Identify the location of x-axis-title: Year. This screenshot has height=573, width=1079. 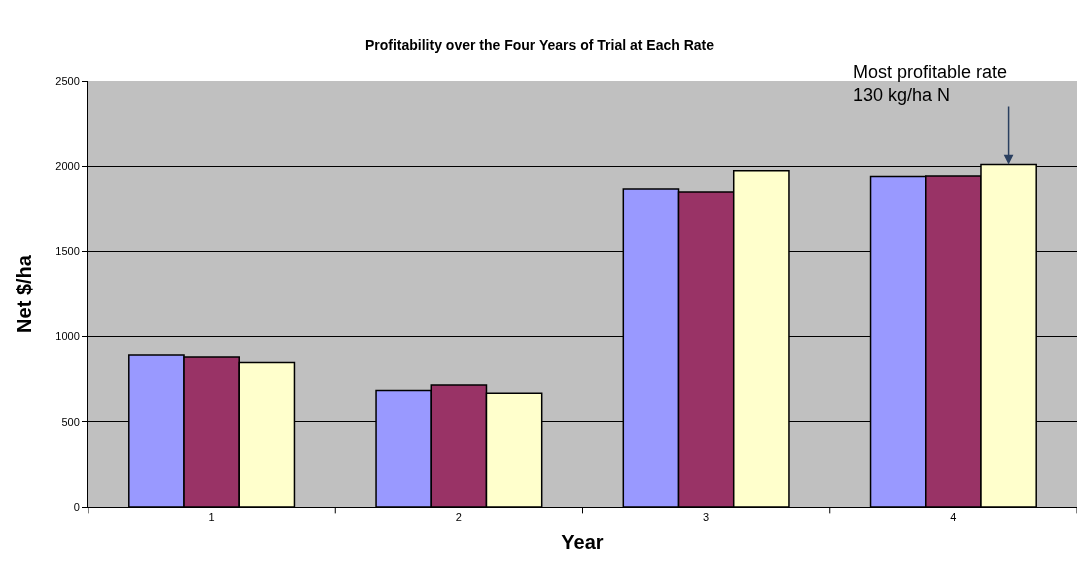
(582, 541).